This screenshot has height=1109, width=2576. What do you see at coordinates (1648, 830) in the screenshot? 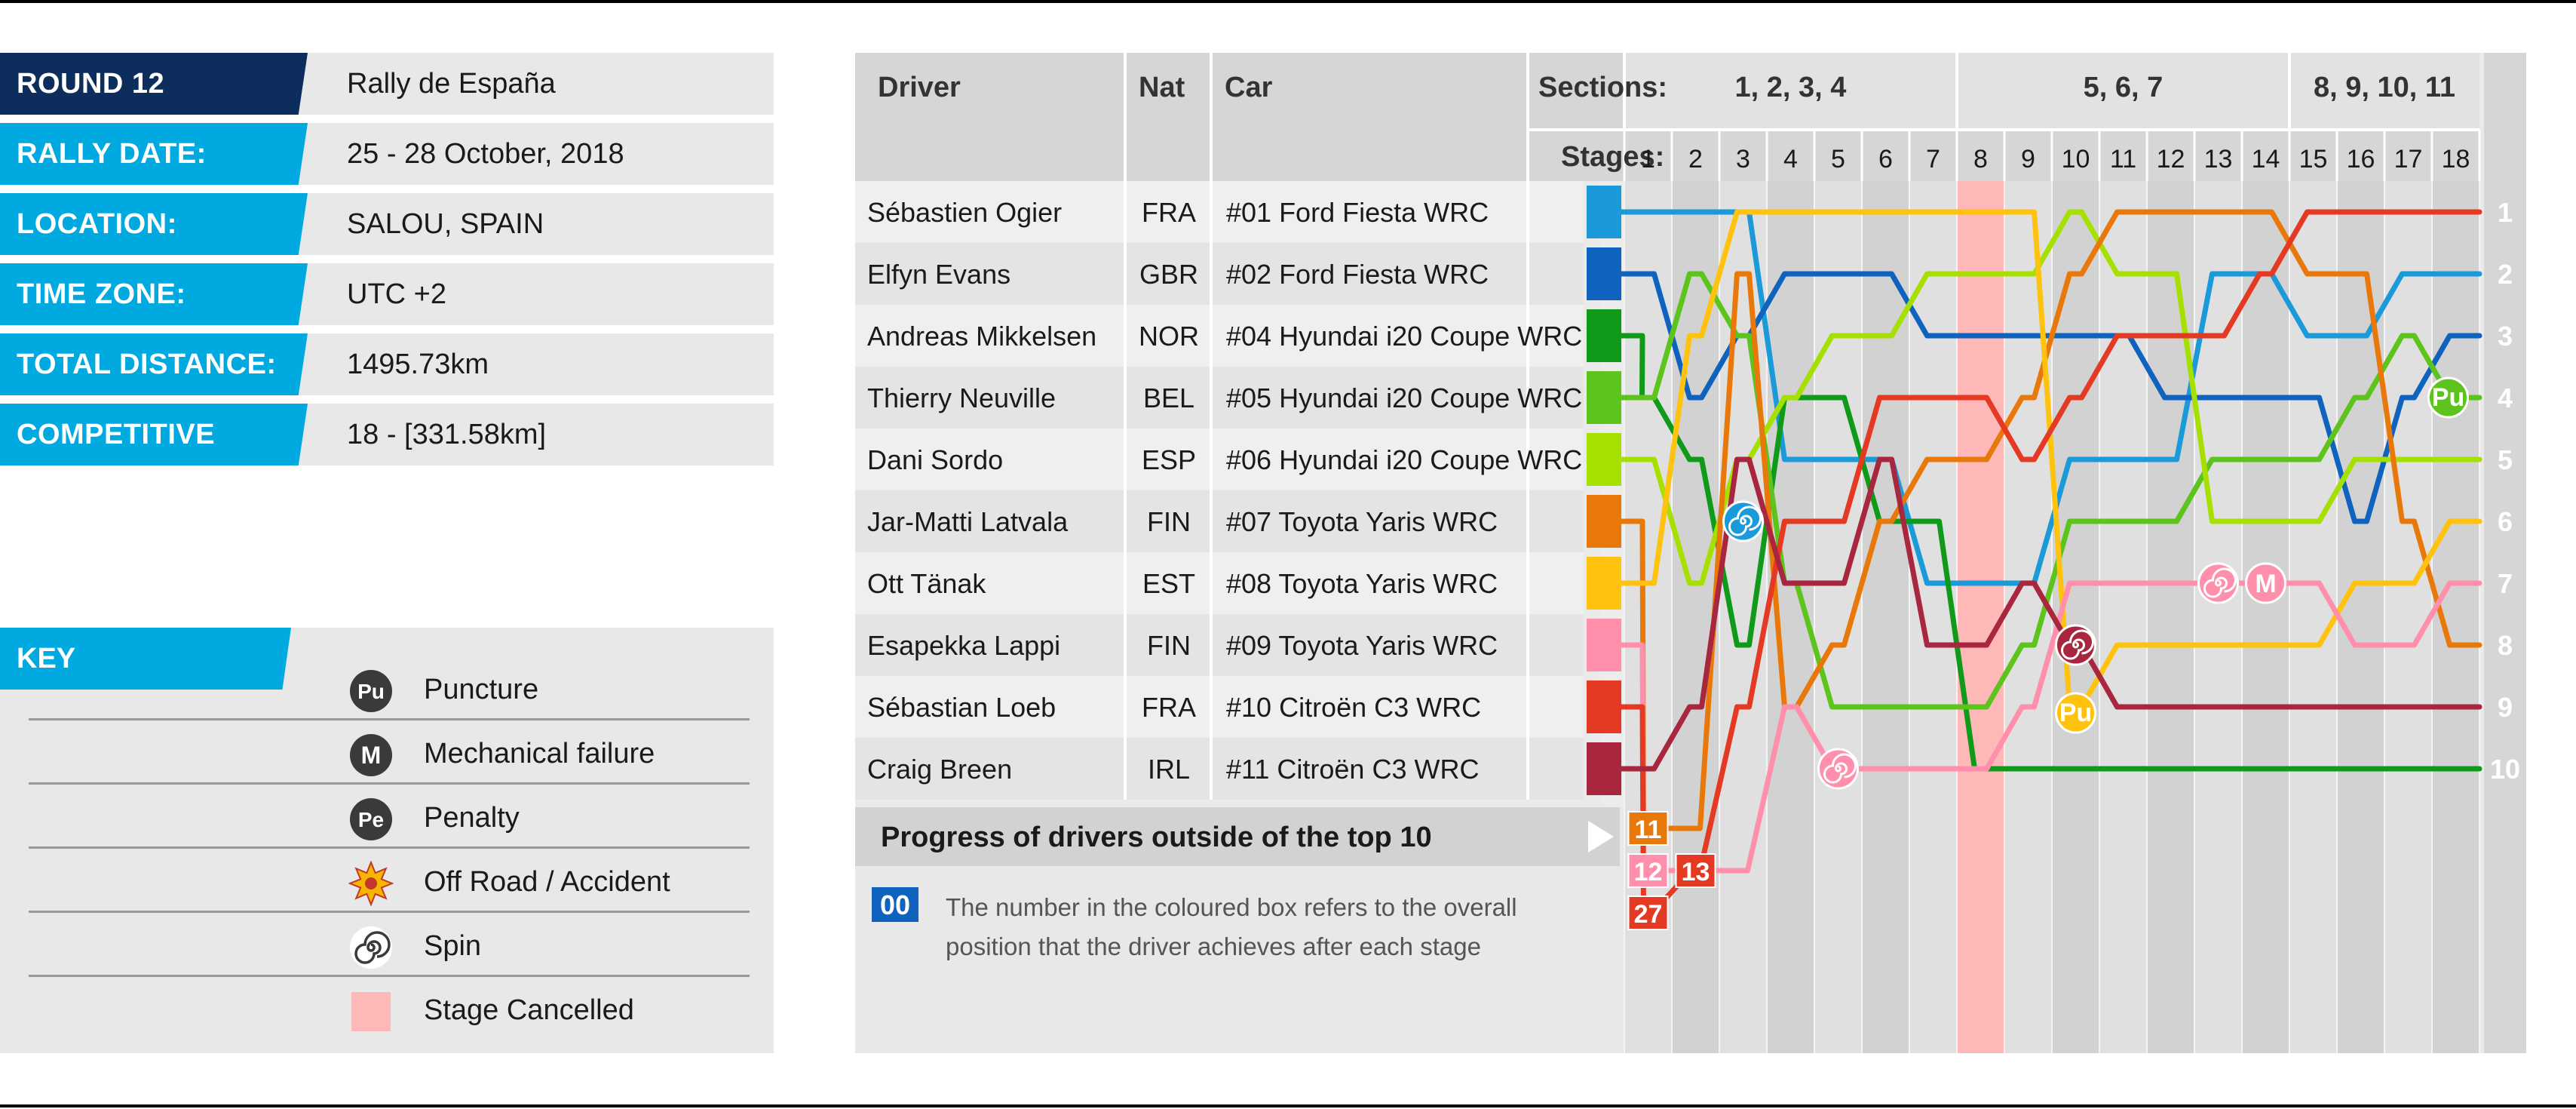
I see `outside-top10-position: 11` at bounding box center [1648, 830].